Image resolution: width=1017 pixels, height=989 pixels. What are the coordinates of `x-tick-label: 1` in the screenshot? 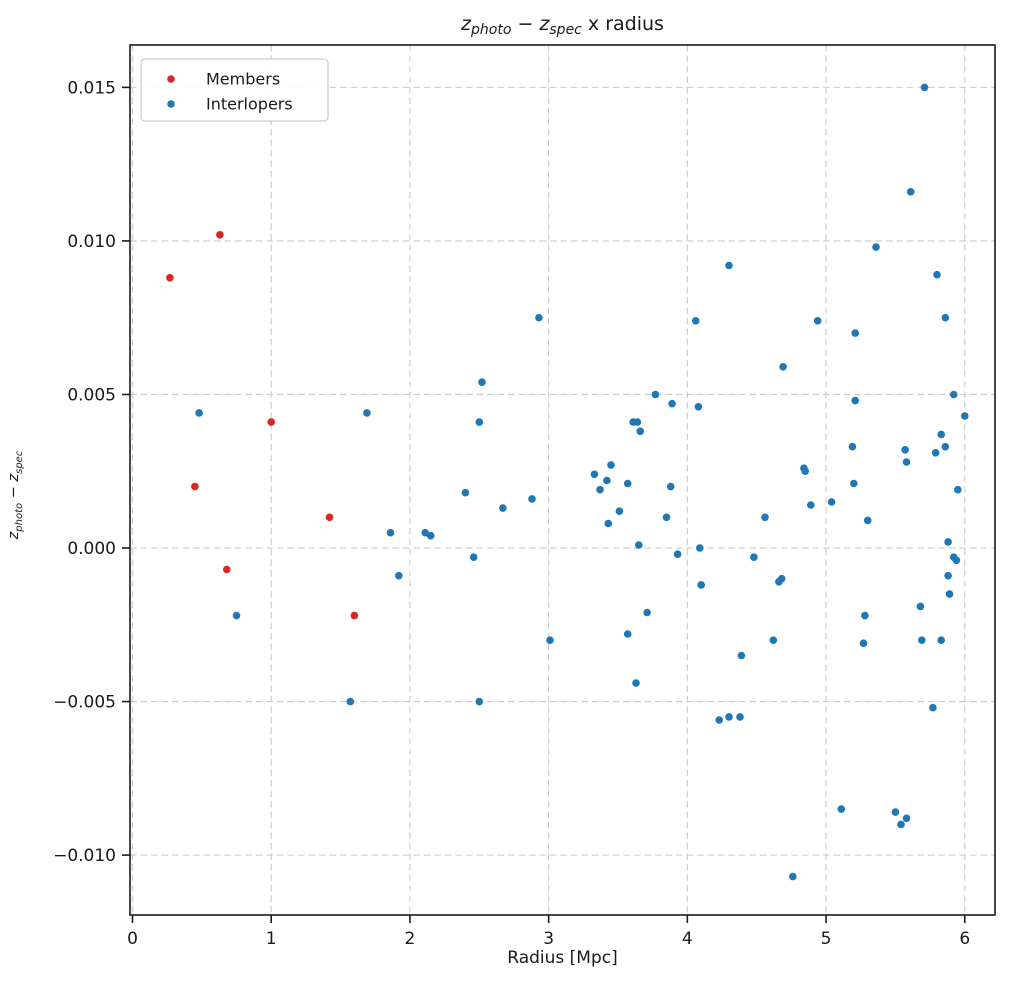 It's located at (271, 939).